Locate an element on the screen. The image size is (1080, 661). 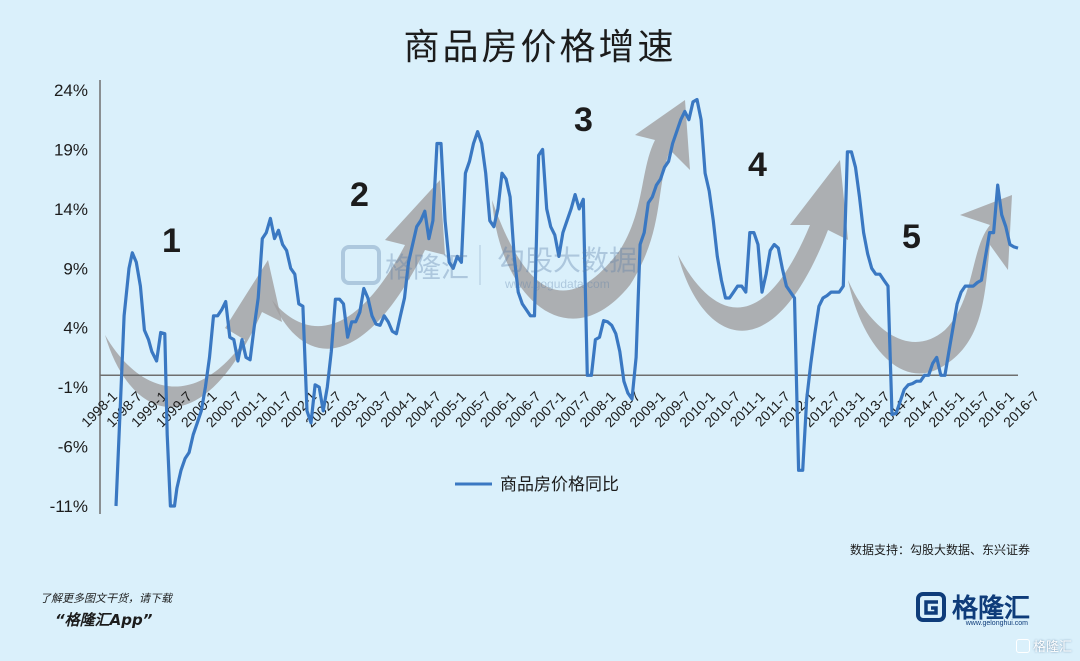
watermark-right-url: www.gogudata.com is located at coordinates (557, 284).